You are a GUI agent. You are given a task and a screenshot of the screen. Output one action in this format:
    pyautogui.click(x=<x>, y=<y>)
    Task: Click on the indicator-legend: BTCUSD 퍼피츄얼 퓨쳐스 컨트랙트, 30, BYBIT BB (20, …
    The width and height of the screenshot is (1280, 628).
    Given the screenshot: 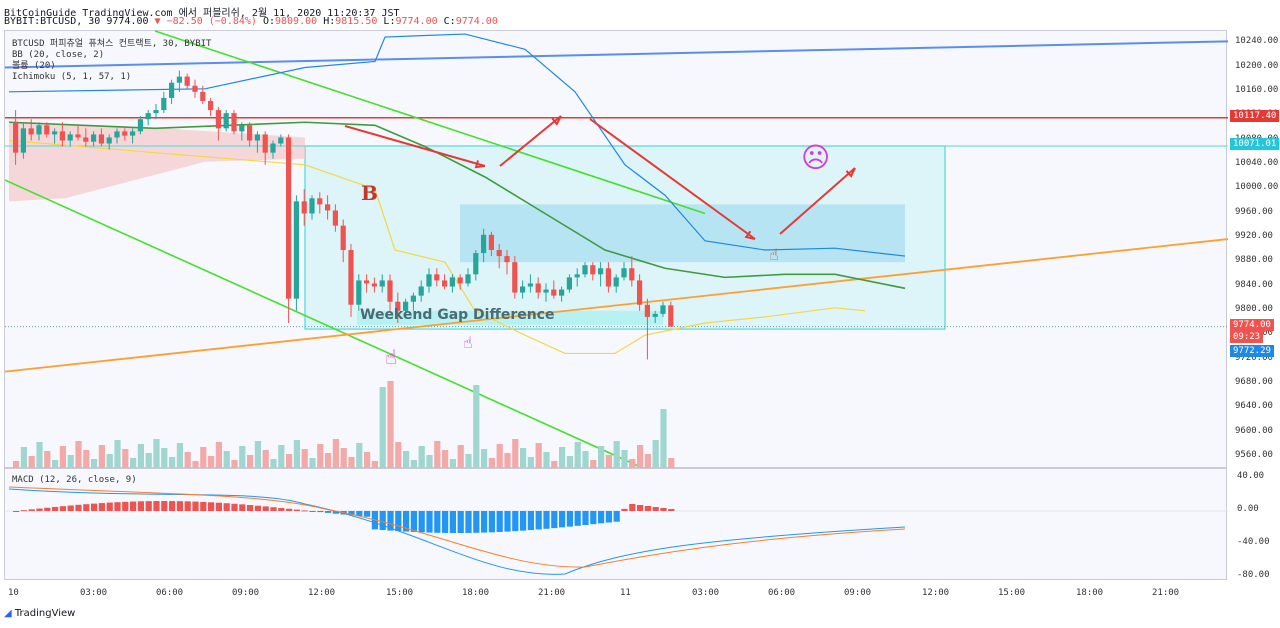 What is the action you would take?
    pyautogui.click(x=111, y=61)
    